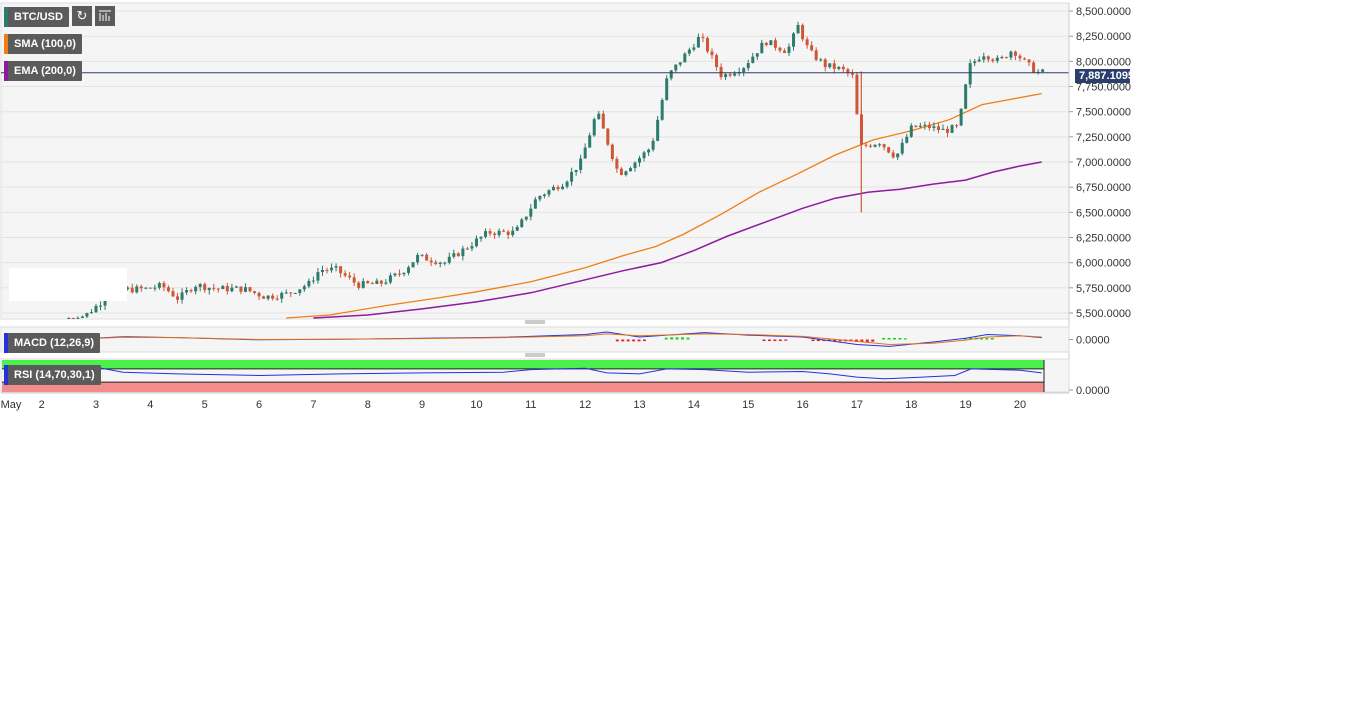 The width and height of the screenshot is (1366, 711). Describe the element at coordinates (1103, 88) in the screenshot. I see `y-tick-label: 7,750.0000` at that location.